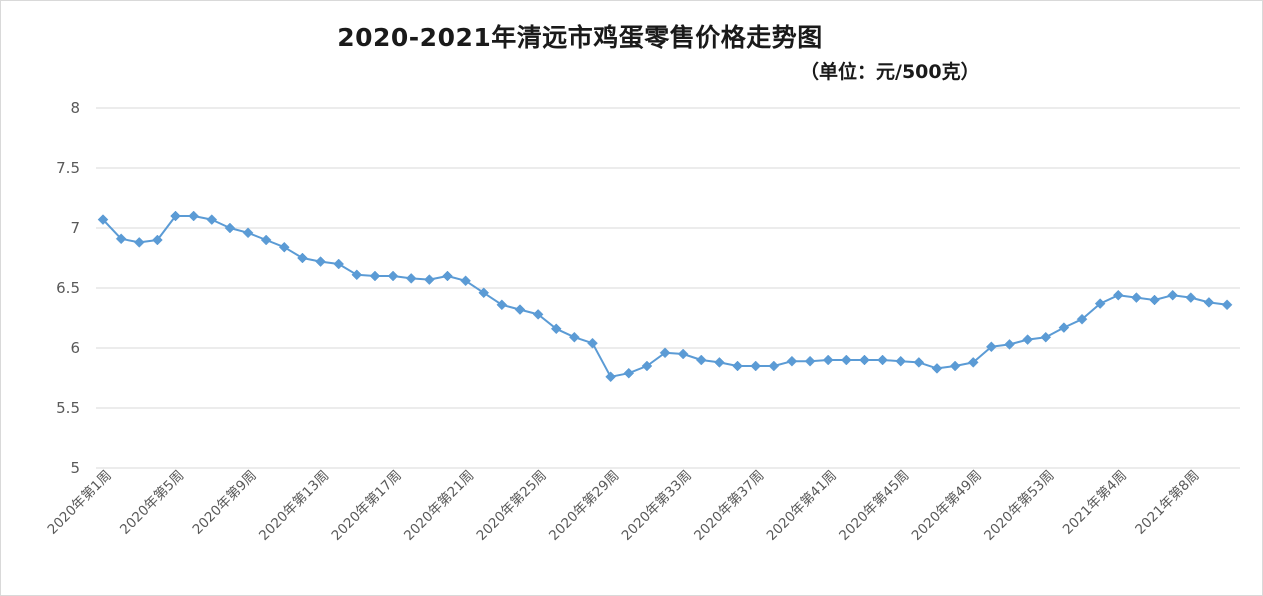 The width and height of the screenshot is (1263, 596). I want to click on x-tick-label: 2020年第37周, so click(728, 505).